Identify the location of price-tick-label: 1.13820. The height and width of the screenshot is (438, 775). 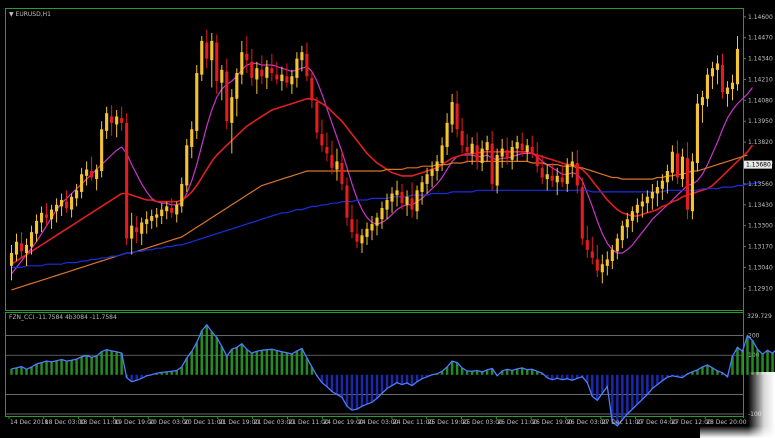
(760, 142).